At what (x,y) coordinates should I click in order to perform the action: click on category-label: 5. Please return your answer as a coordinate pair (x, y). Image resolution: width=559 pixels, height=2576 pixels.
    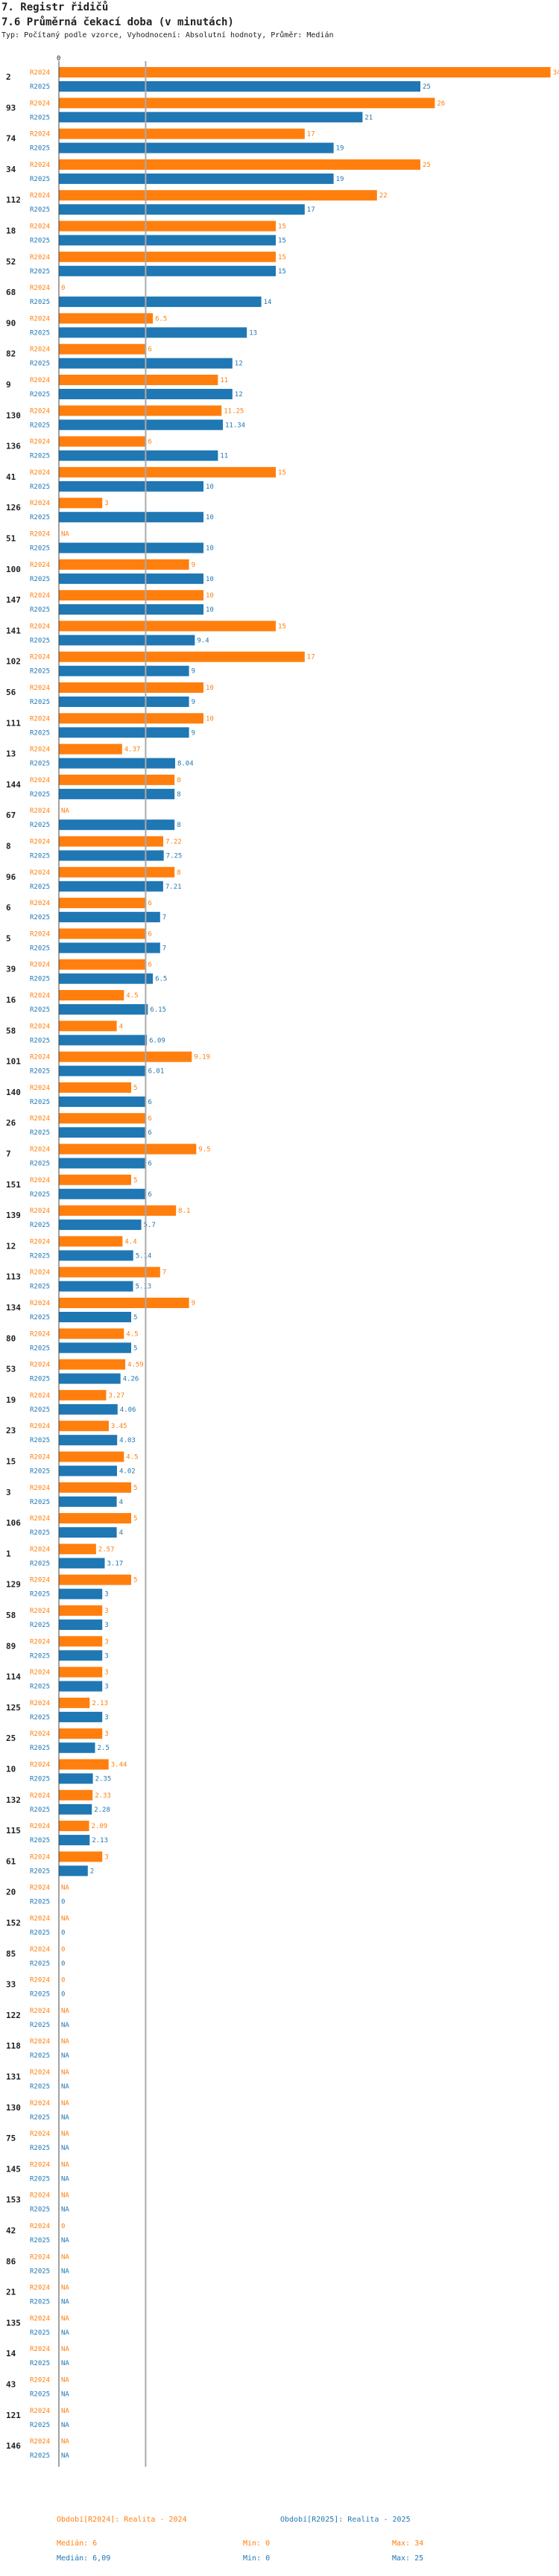
    Looking at the image, I should click on (8, 938).